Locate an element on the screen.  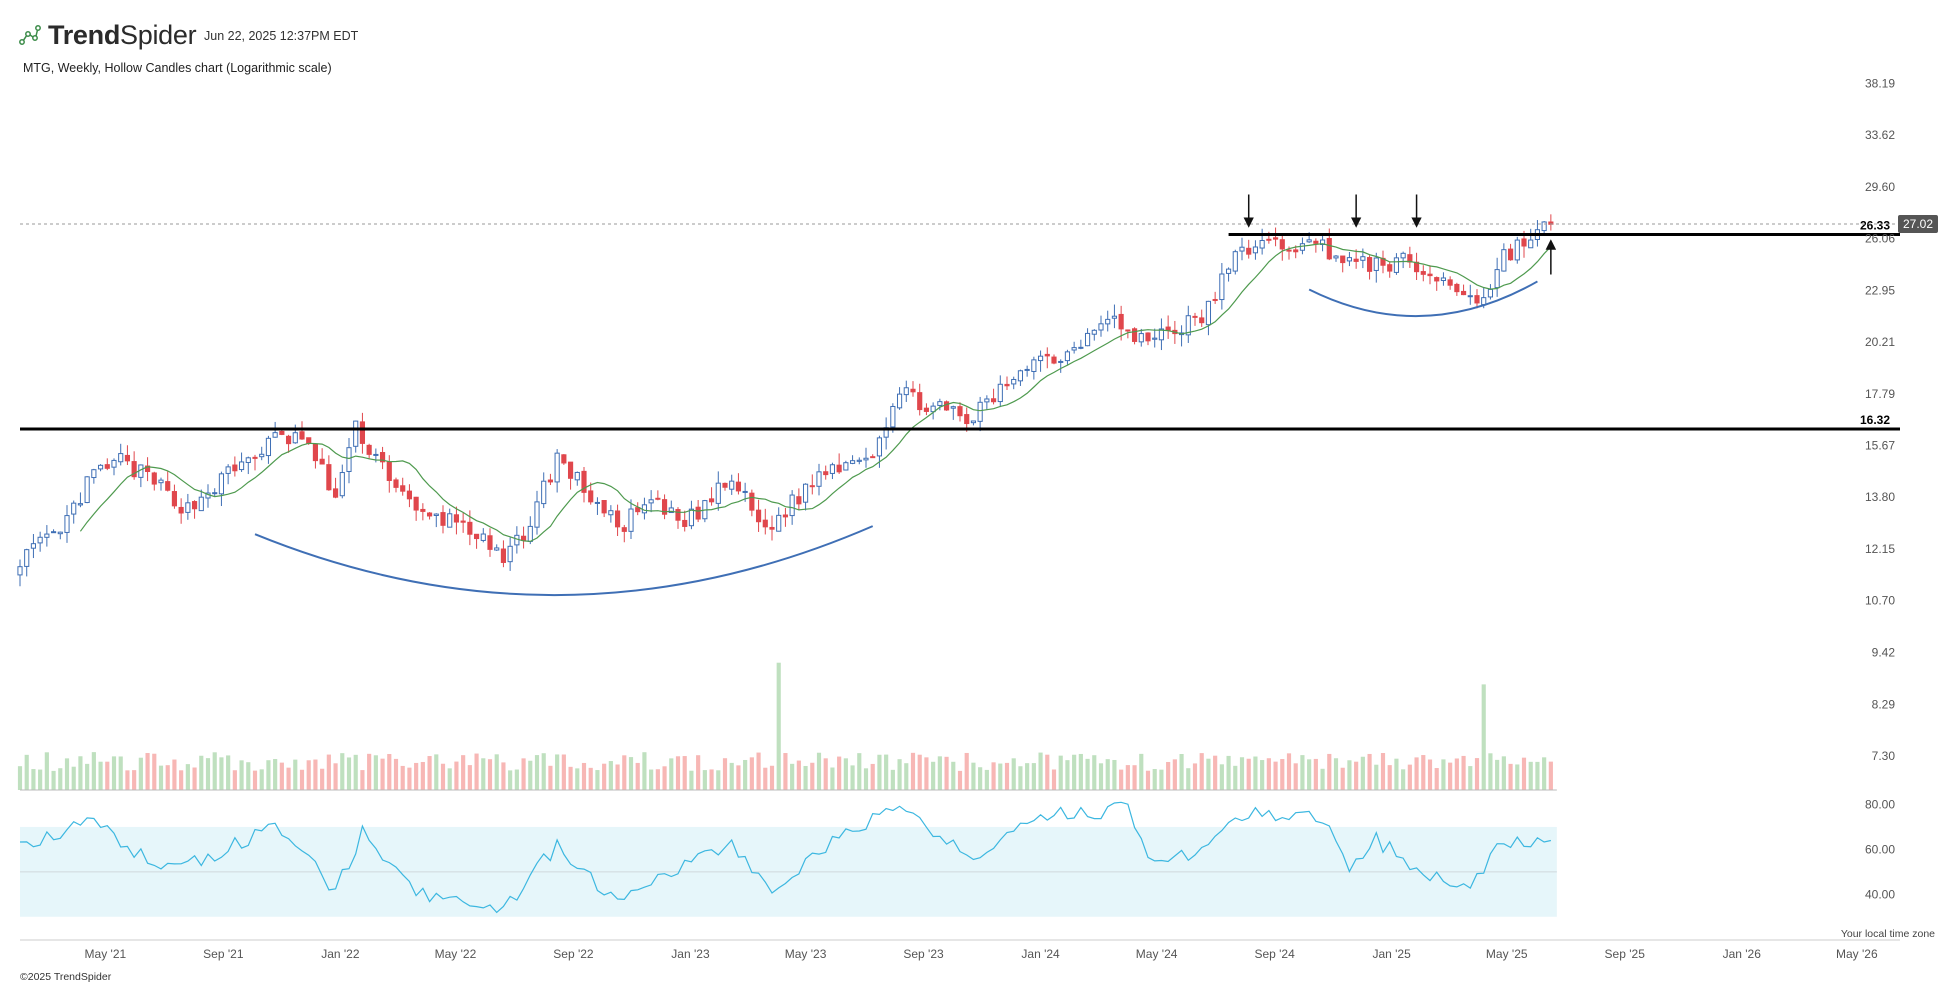
x-tick-label: Jan '22 is located at coordinates (340, 954).